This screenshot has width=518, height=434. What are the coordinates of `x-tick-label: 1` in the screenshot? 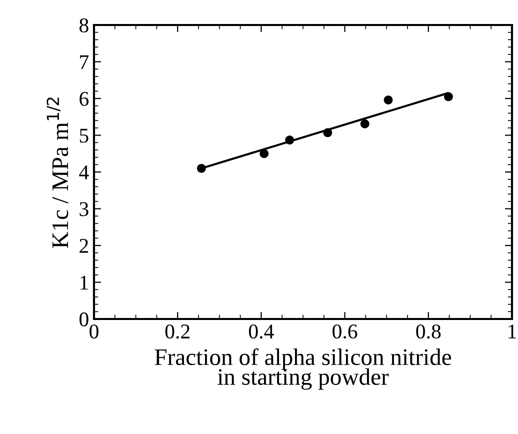 It's located at (512, 331).